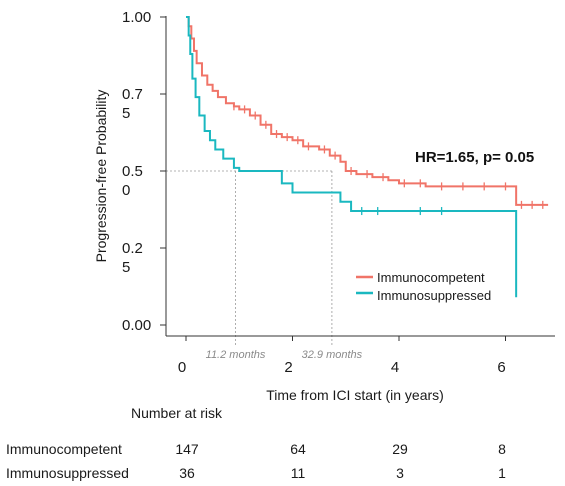 The width and height of the screenshot is (565, 486). What do you see at coordinates (67, 473) in the screenshot?
I see `risk-row-label: Immunosuppressed` at bounding box center [67, 473].